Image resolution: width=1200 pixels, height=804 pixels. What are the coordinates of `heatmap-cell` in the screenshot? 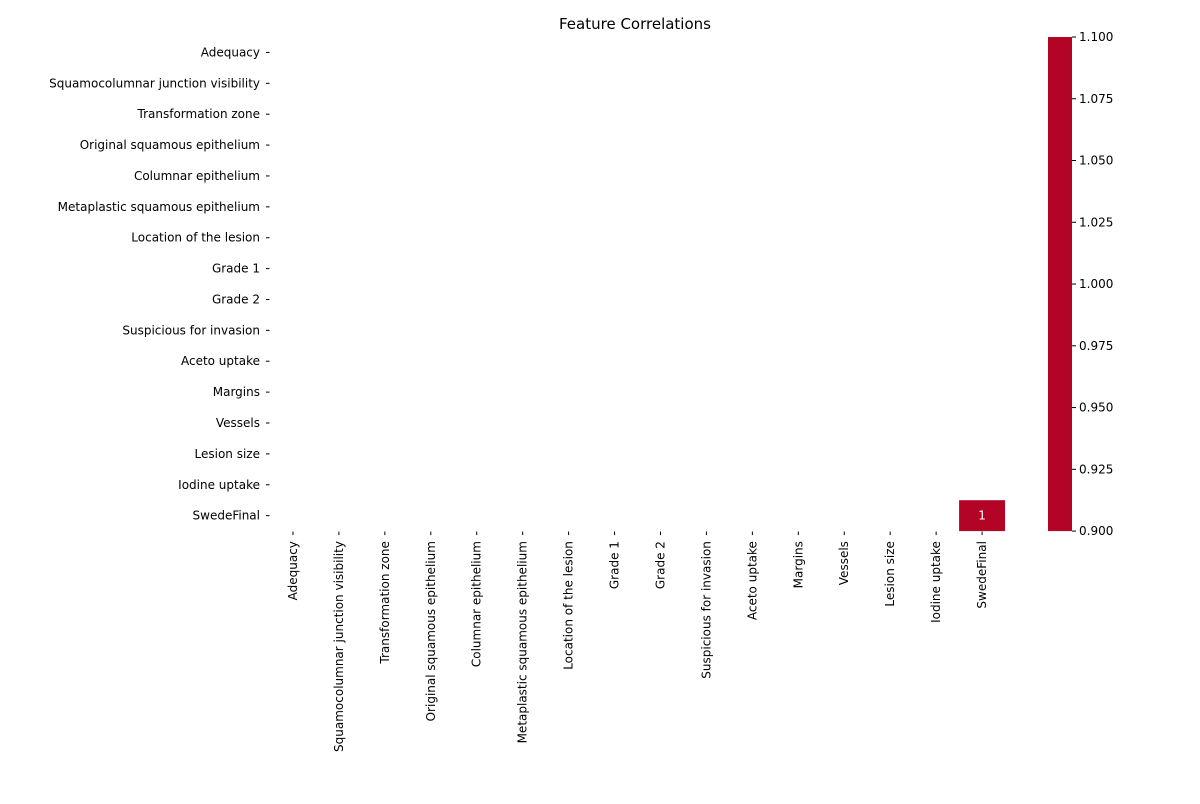 It's located at (982, 516).